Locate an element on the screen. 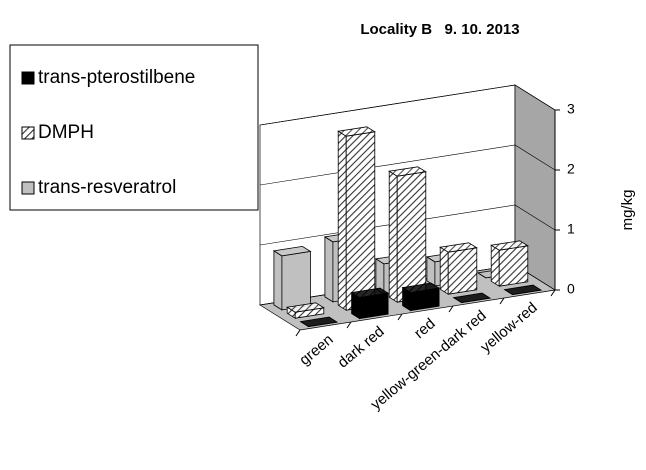  y-tick-label: 1 is located at coordinates (571, 229).